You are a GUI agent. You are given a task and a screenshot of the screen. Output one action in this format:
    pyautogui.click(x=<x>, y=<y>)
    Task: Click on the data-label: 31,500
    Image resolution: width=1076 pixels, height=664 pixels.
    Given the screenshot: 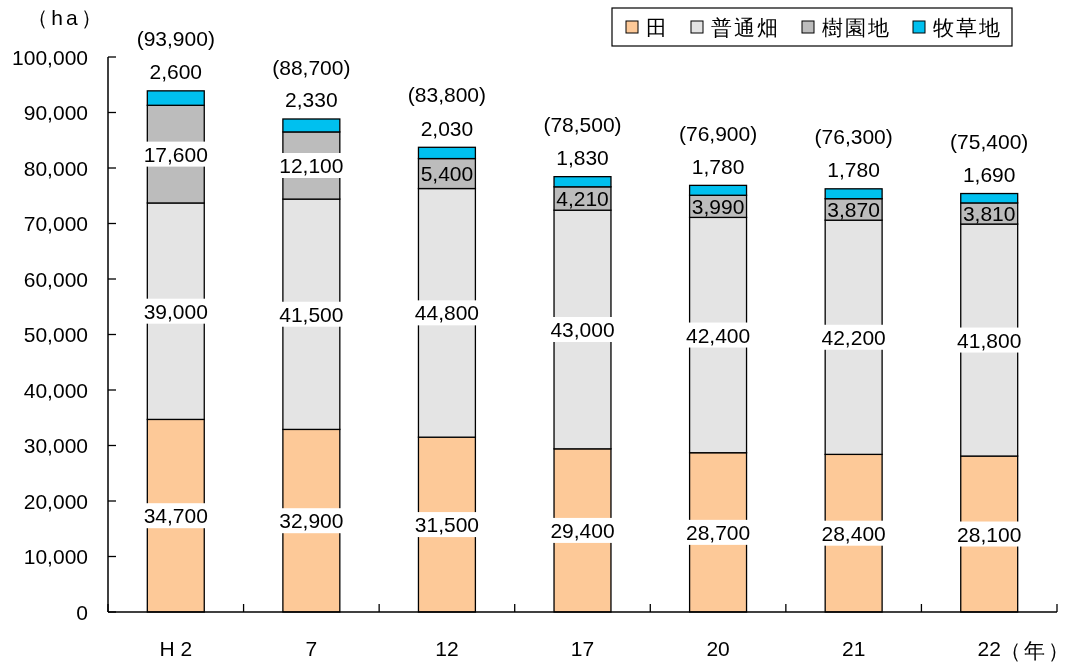 What is the action you would take?
    pyautogui.click(x=447, y=525)
    